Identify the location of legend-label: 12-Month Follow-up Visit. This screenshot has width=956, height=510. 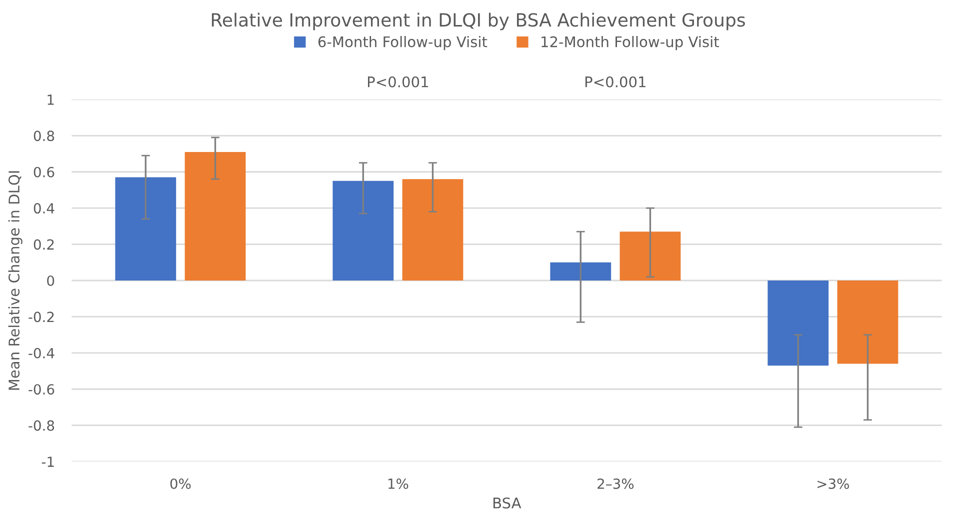
(630, 43).